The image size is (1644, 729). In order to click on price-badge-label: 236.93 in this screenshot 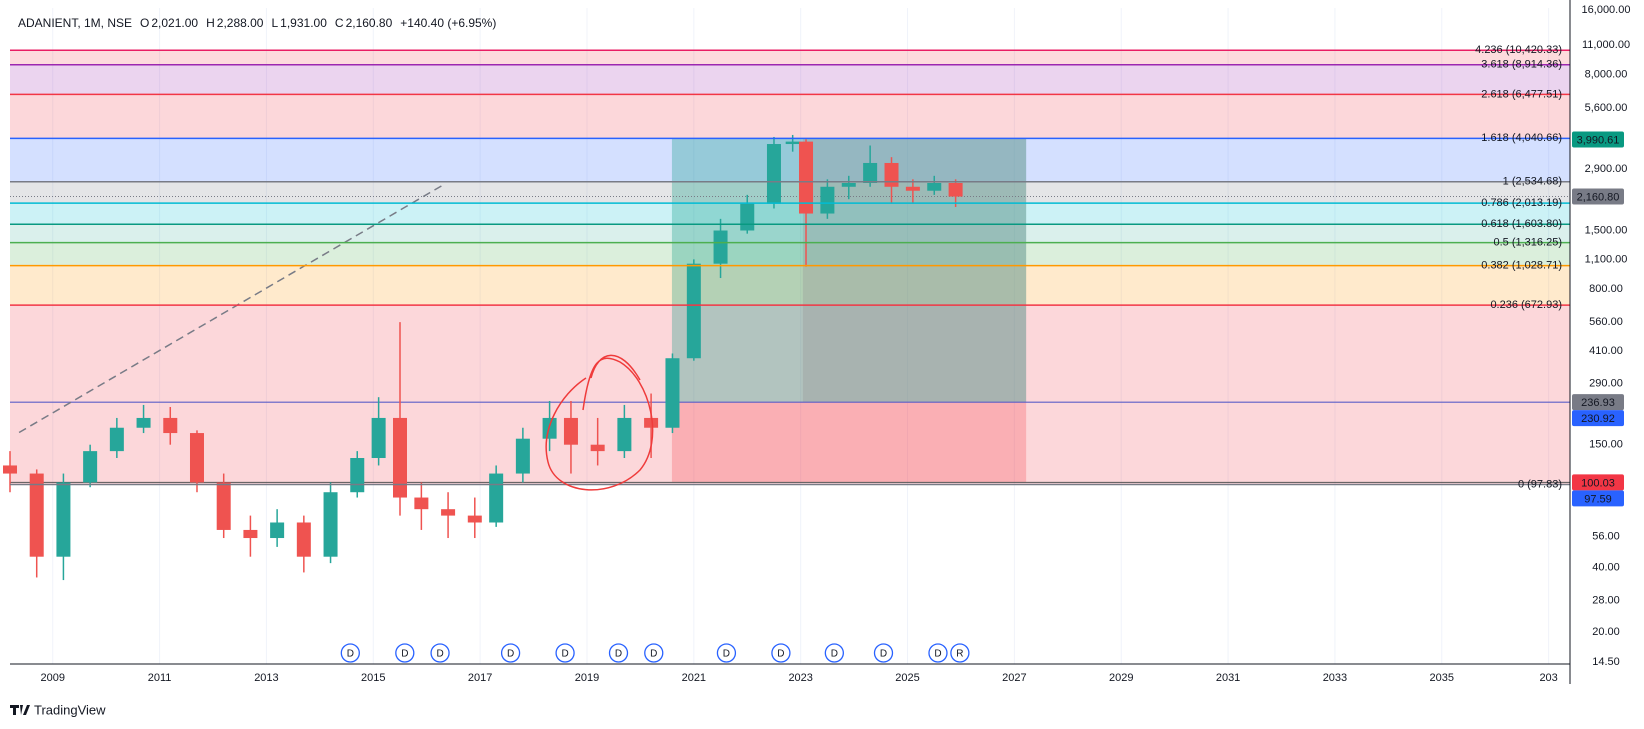, I will do `click(1598, 403)`.